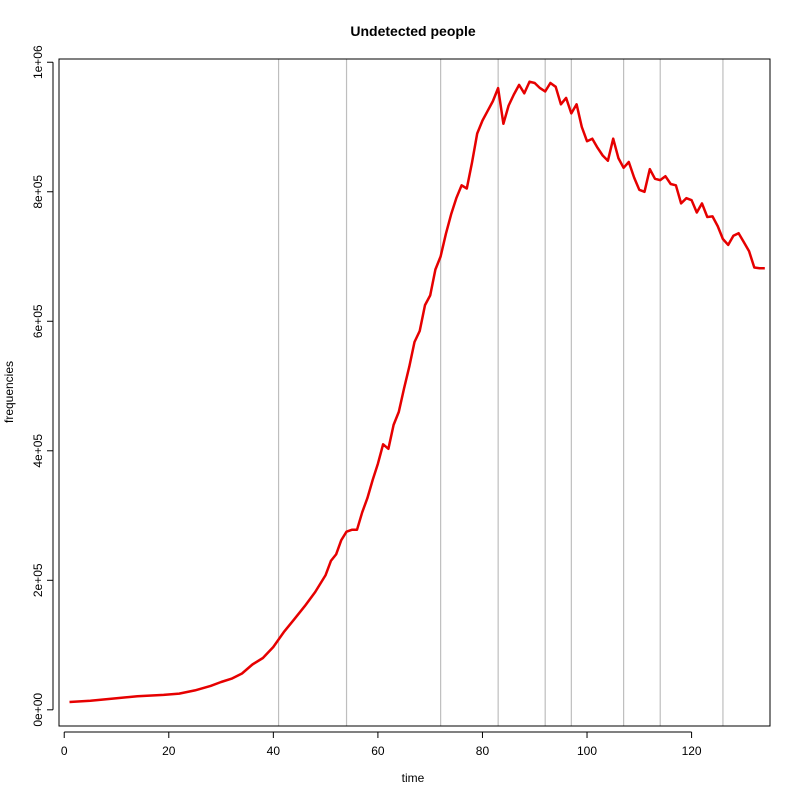 The width and height of the screenshot is (800, 800). I want to click on y-tick-label: 6e+05, so click(38, 321).